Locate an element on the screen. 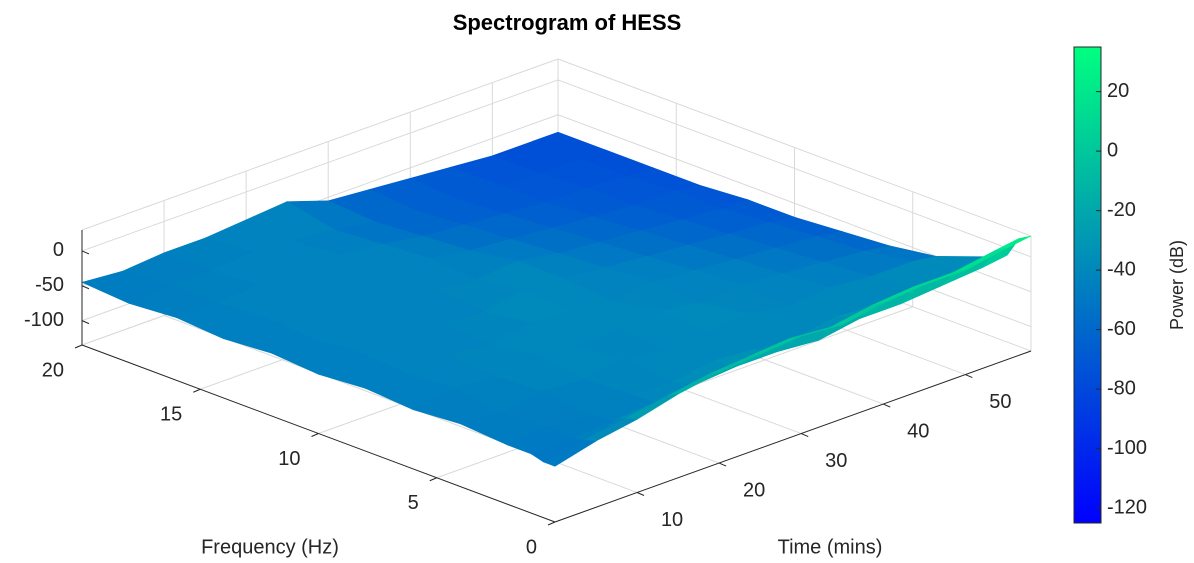 This screenshot has width=1194, height=563. axis-line is located at coordinates (793, 436).